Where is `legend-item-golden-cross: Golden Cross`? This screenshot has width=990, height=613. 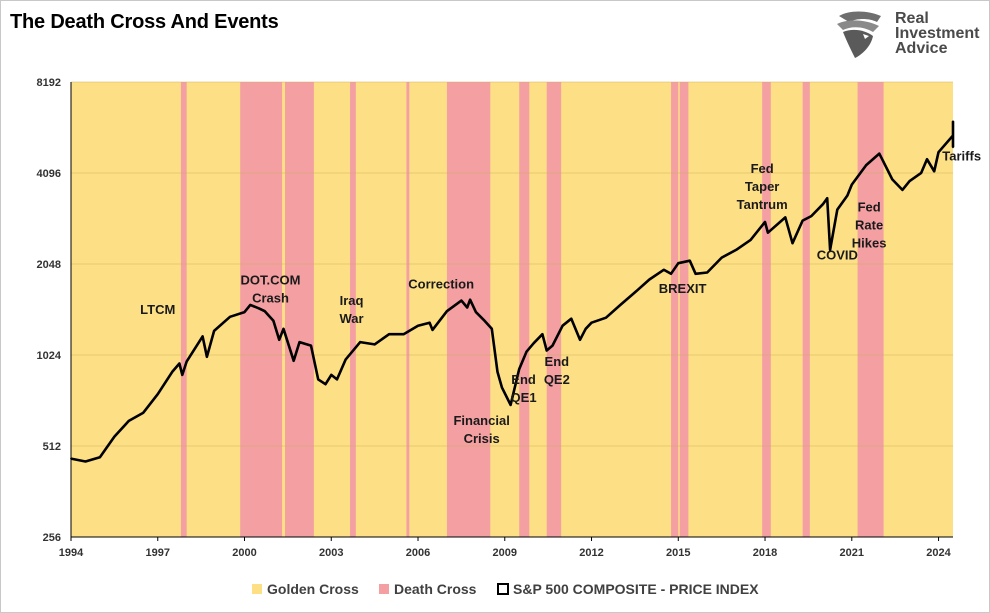
legend-item-golden-cross: Golden Cross is located at coordinates (305, 589).